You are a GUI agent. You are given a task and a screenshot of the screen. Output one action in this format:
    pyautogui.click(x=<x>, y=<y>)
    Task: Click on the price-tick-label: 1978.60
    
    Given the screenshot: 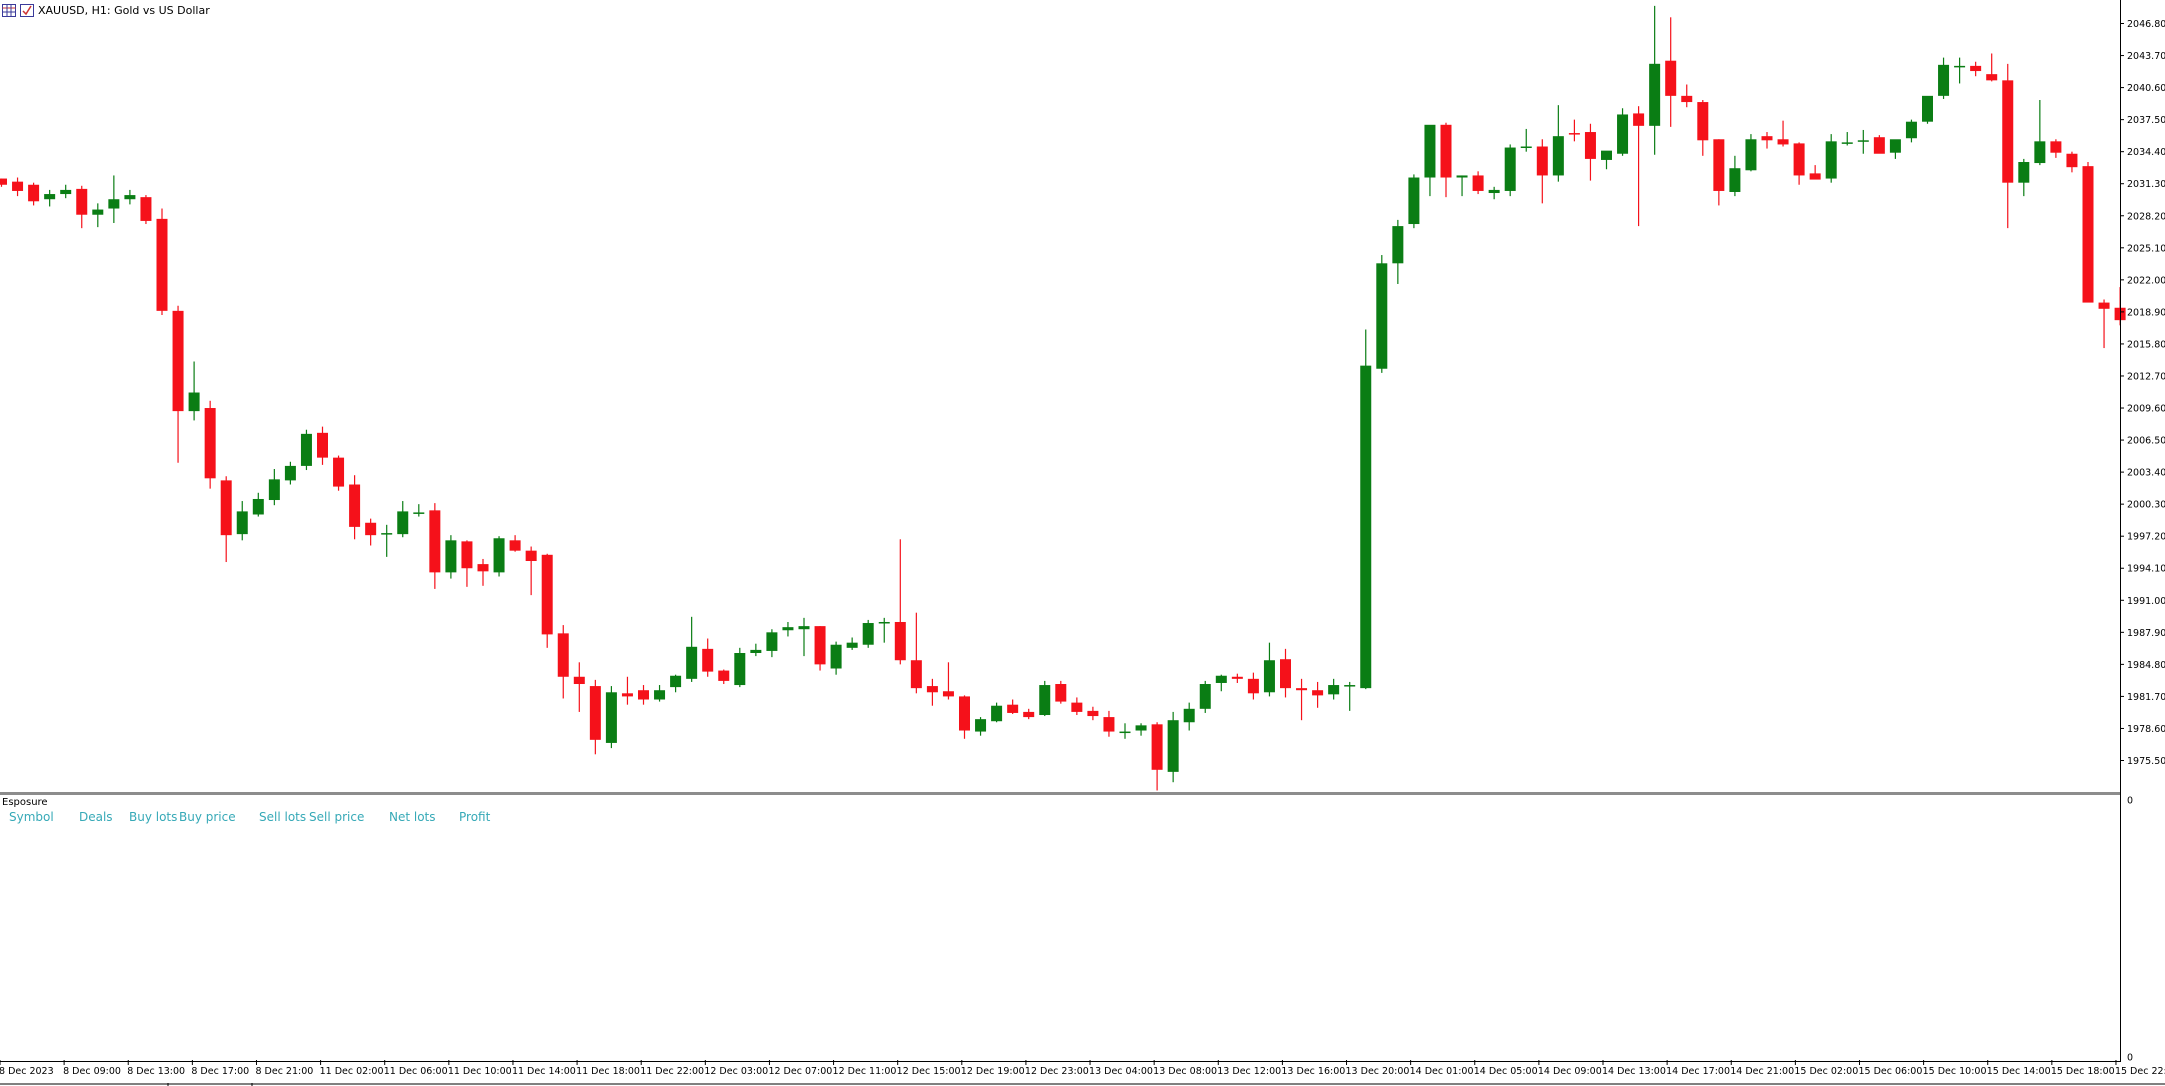 What is the action you would take?
    pyautogui.click(x=2146, y=729)
    